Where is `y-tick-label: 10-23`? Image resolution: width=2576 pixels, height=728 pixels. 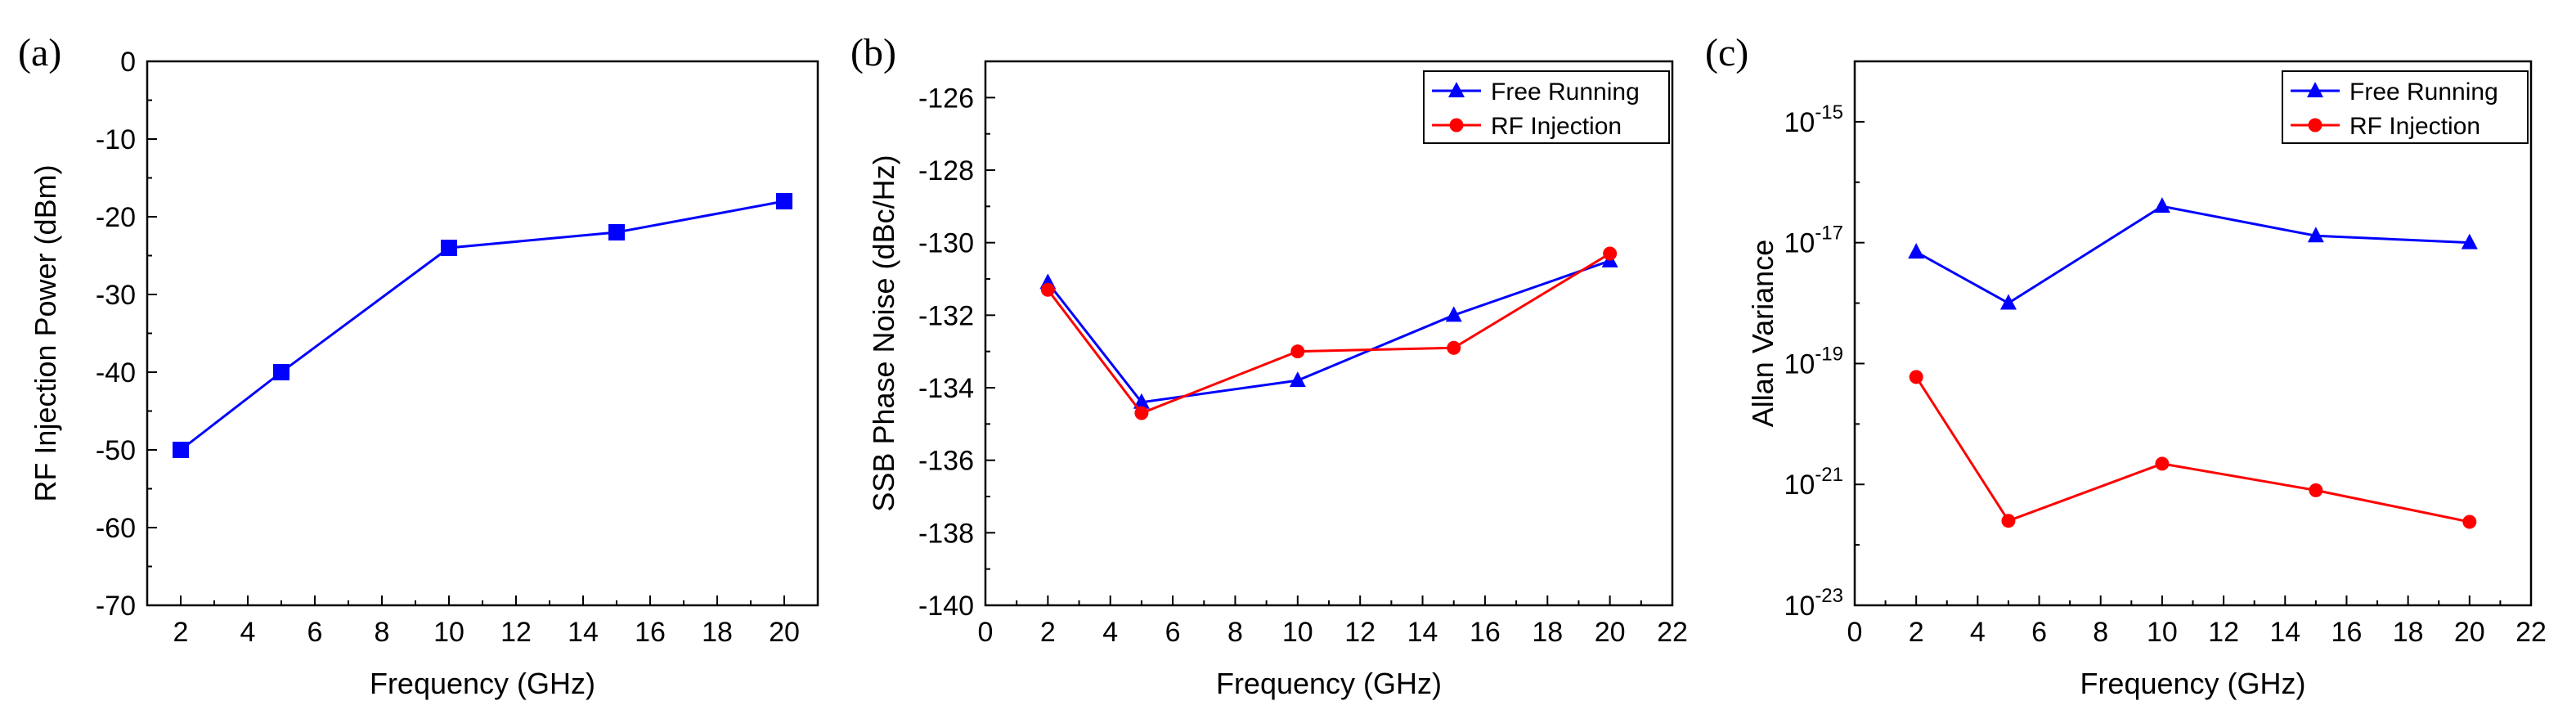 y-tick-label: 10-23 is located at coordinates (1813, 603).